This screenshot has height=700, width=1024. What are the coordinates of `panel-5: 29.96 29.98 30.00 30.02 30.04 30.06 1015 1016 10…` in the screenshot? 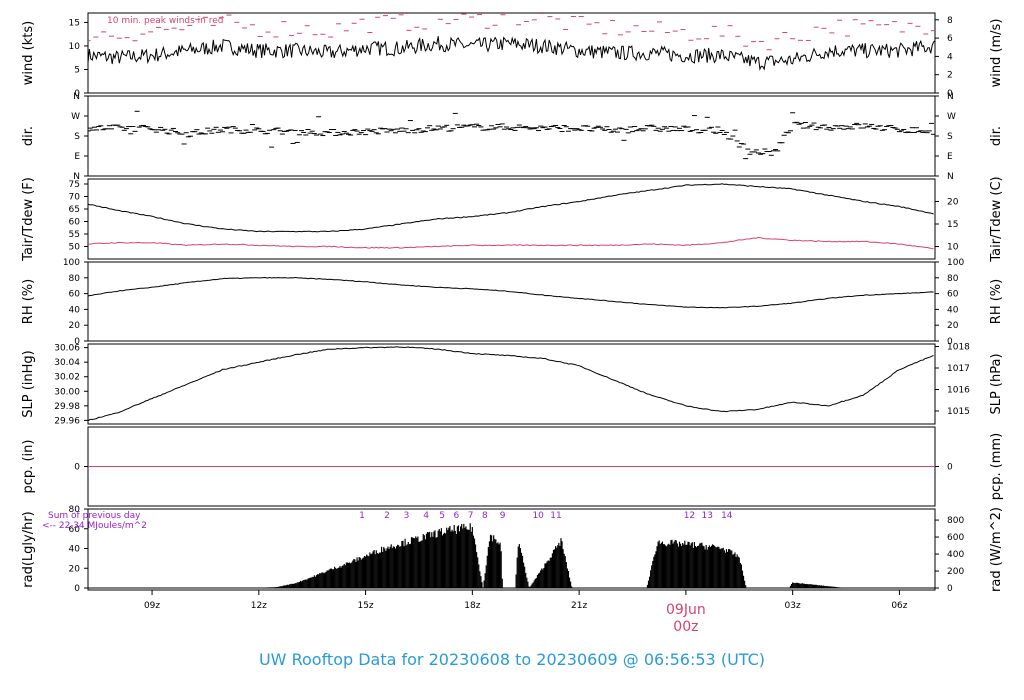 It's located at (512, 385).